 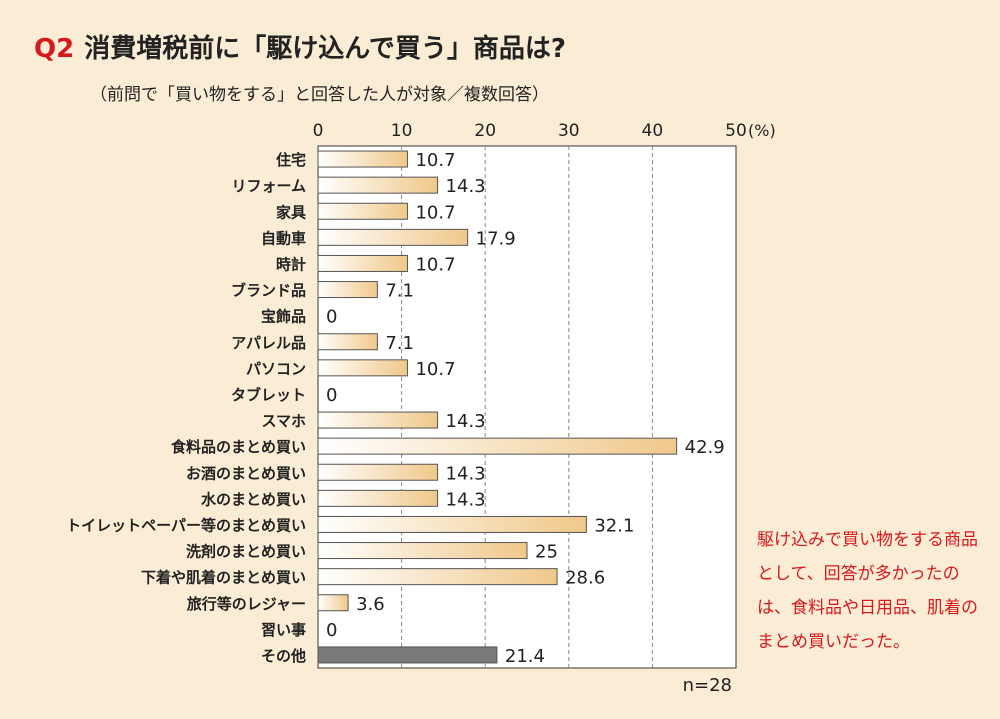 I want to click on question-text: 消費増税前に「駆け込んで買う」商品は?, so click(x=325, y=49).